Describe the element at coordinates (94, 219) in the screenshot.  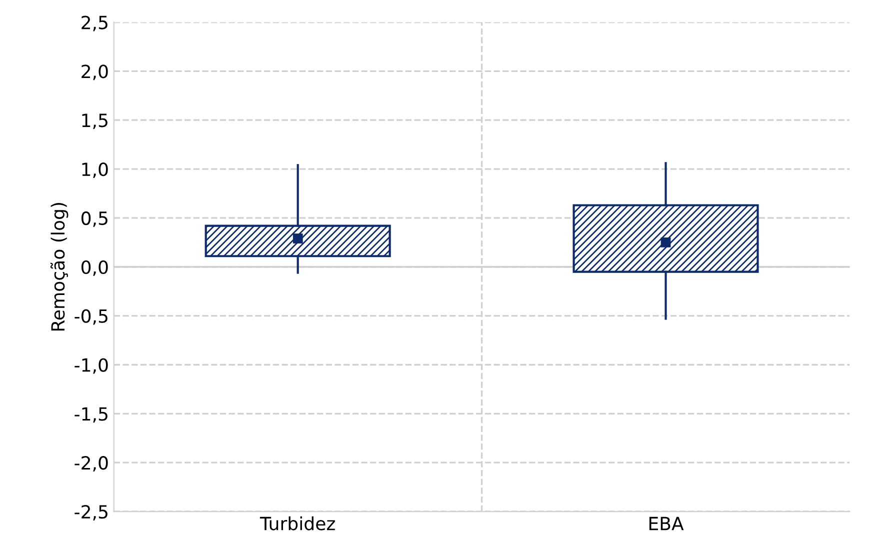
I see `y-tick-label: 0,5` at that location.